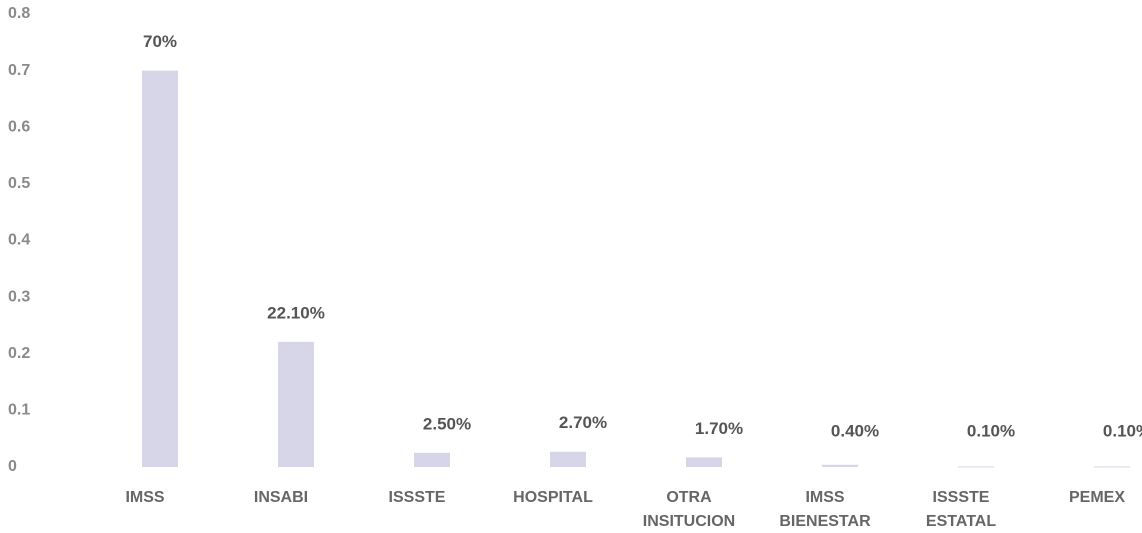  Describe the element at coordinates (961, 509) in the screenshot. I see `x-tick-label: ISSSTE ESTATAL` at that location.